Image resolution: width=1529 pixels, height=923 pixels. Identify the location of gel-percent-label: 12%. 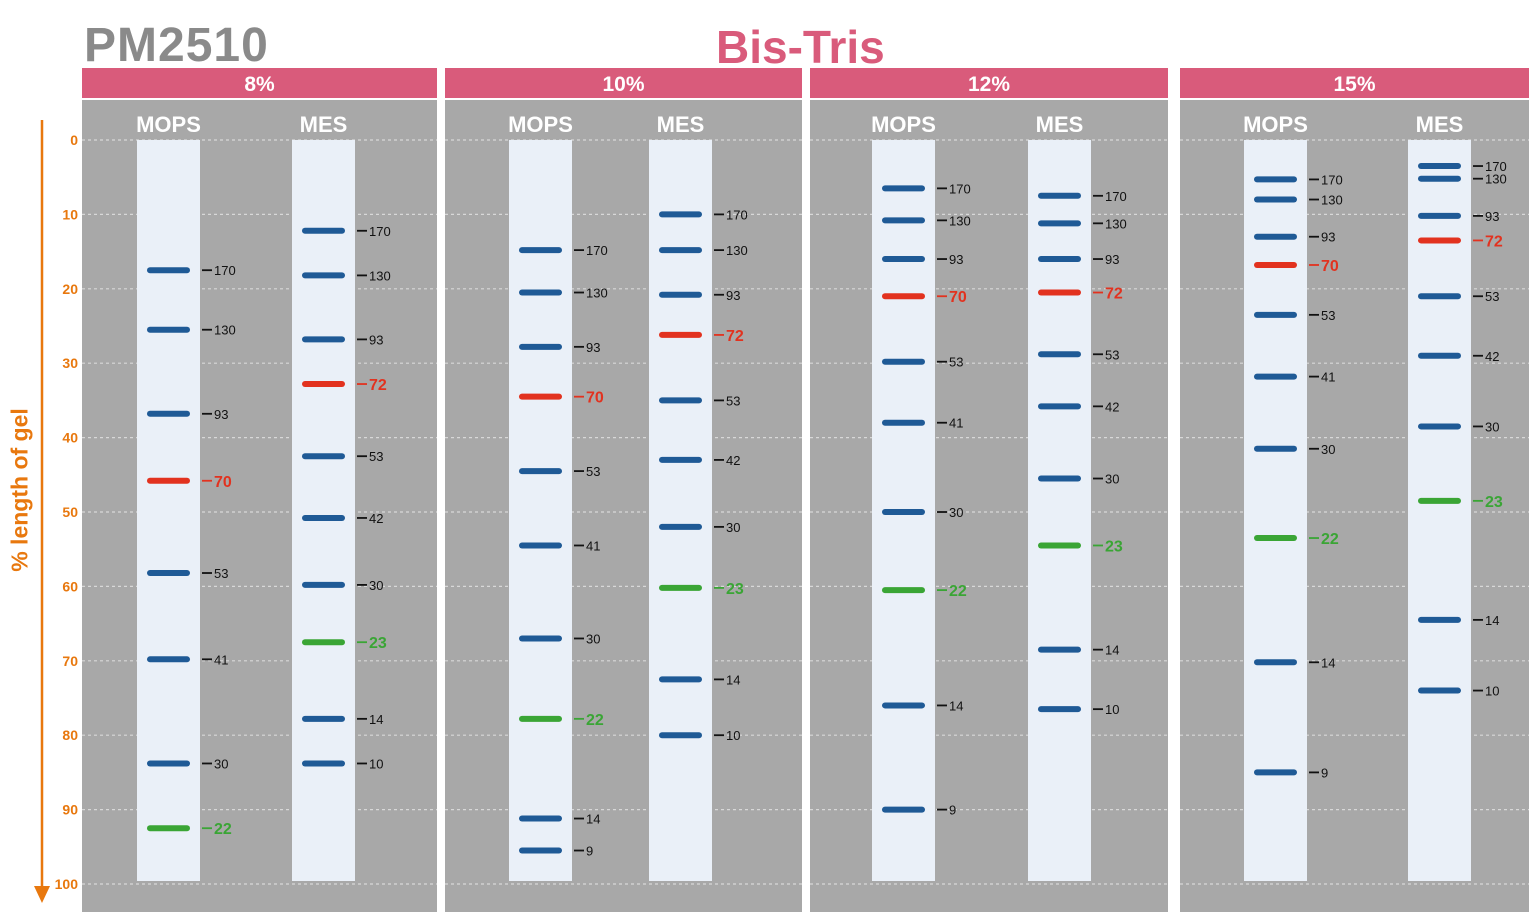
(989, 84).